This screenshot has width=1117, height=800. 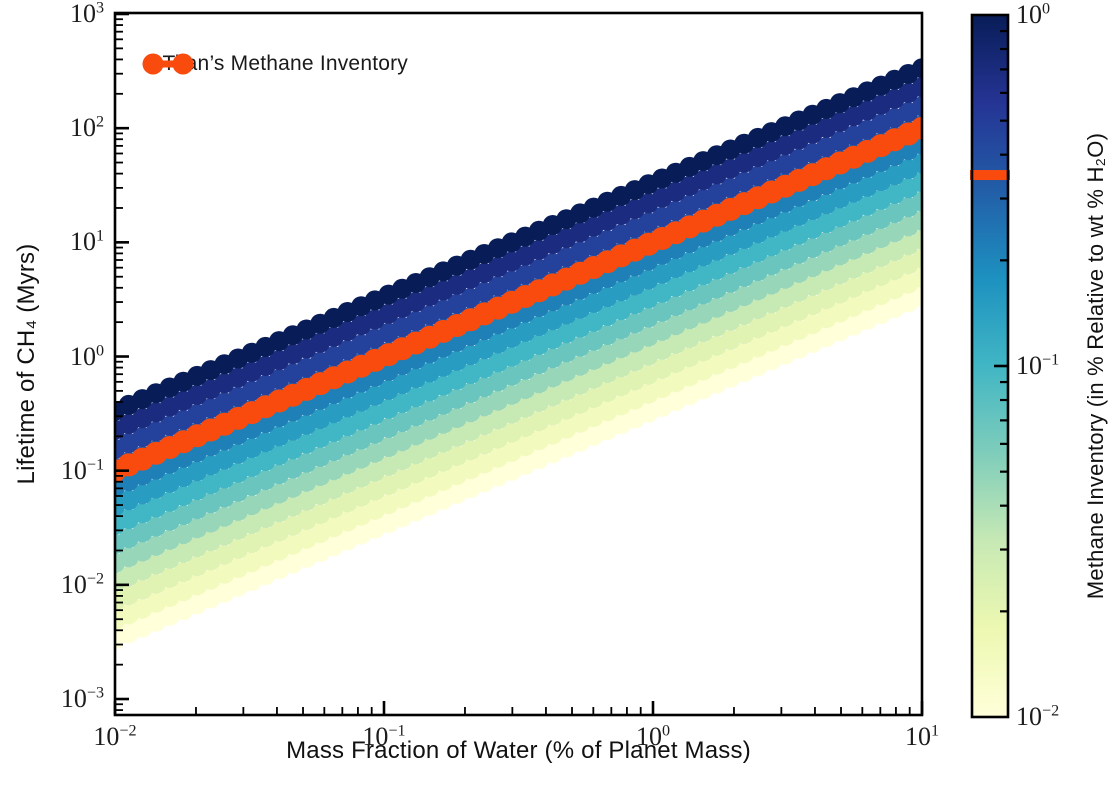 I want to click on x-tick-label: 10⁻¹, so click(x=384, y=736).